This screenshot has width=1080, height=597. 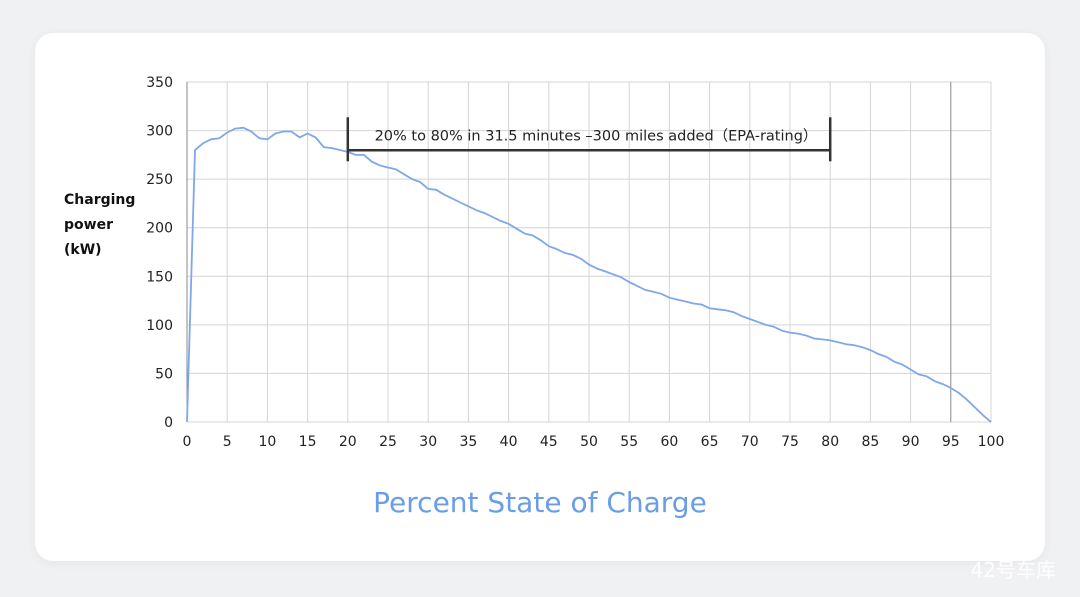 What do you see at coordinates (159, 326) in the screenshot?
I see `y-tick-label: 100` at bounding box center [159, 326].